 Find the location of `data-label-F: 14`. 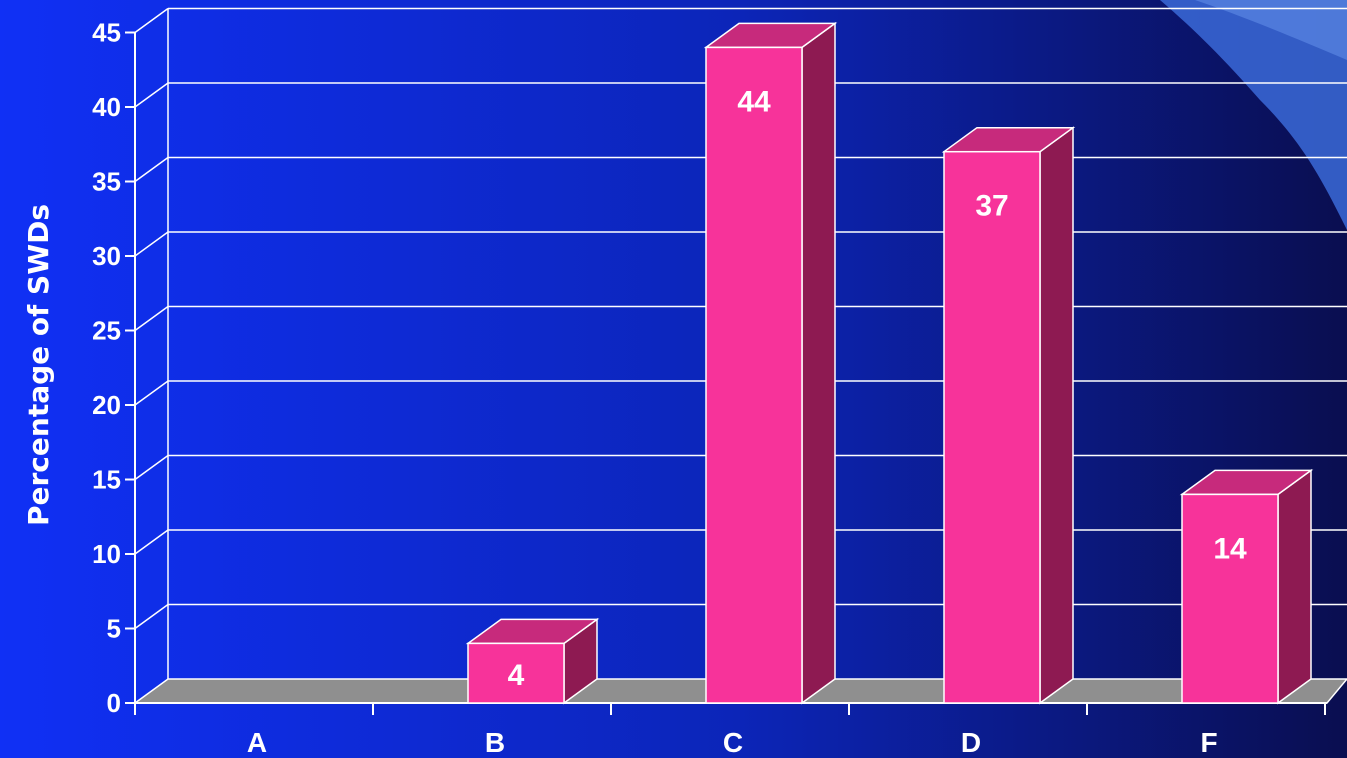

data-label-F: 14 is located at coordinates (1230, 548).